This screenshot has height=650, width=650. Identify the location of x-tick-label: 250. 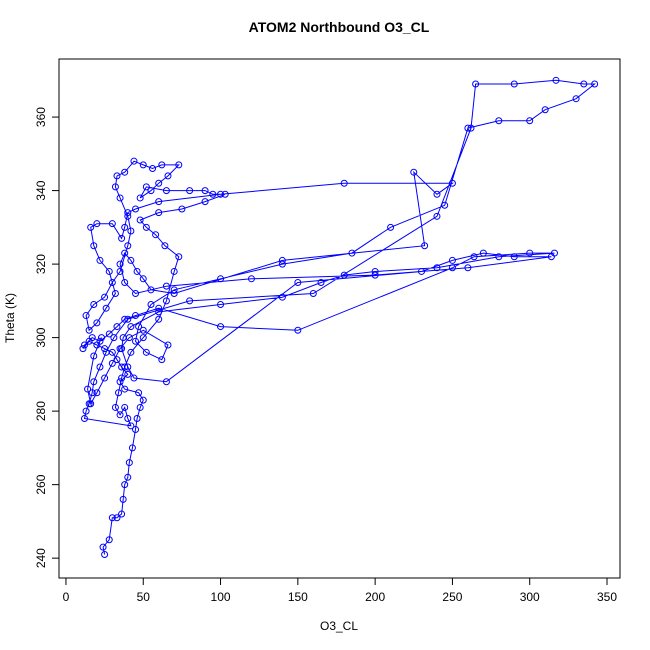
(452, 597).